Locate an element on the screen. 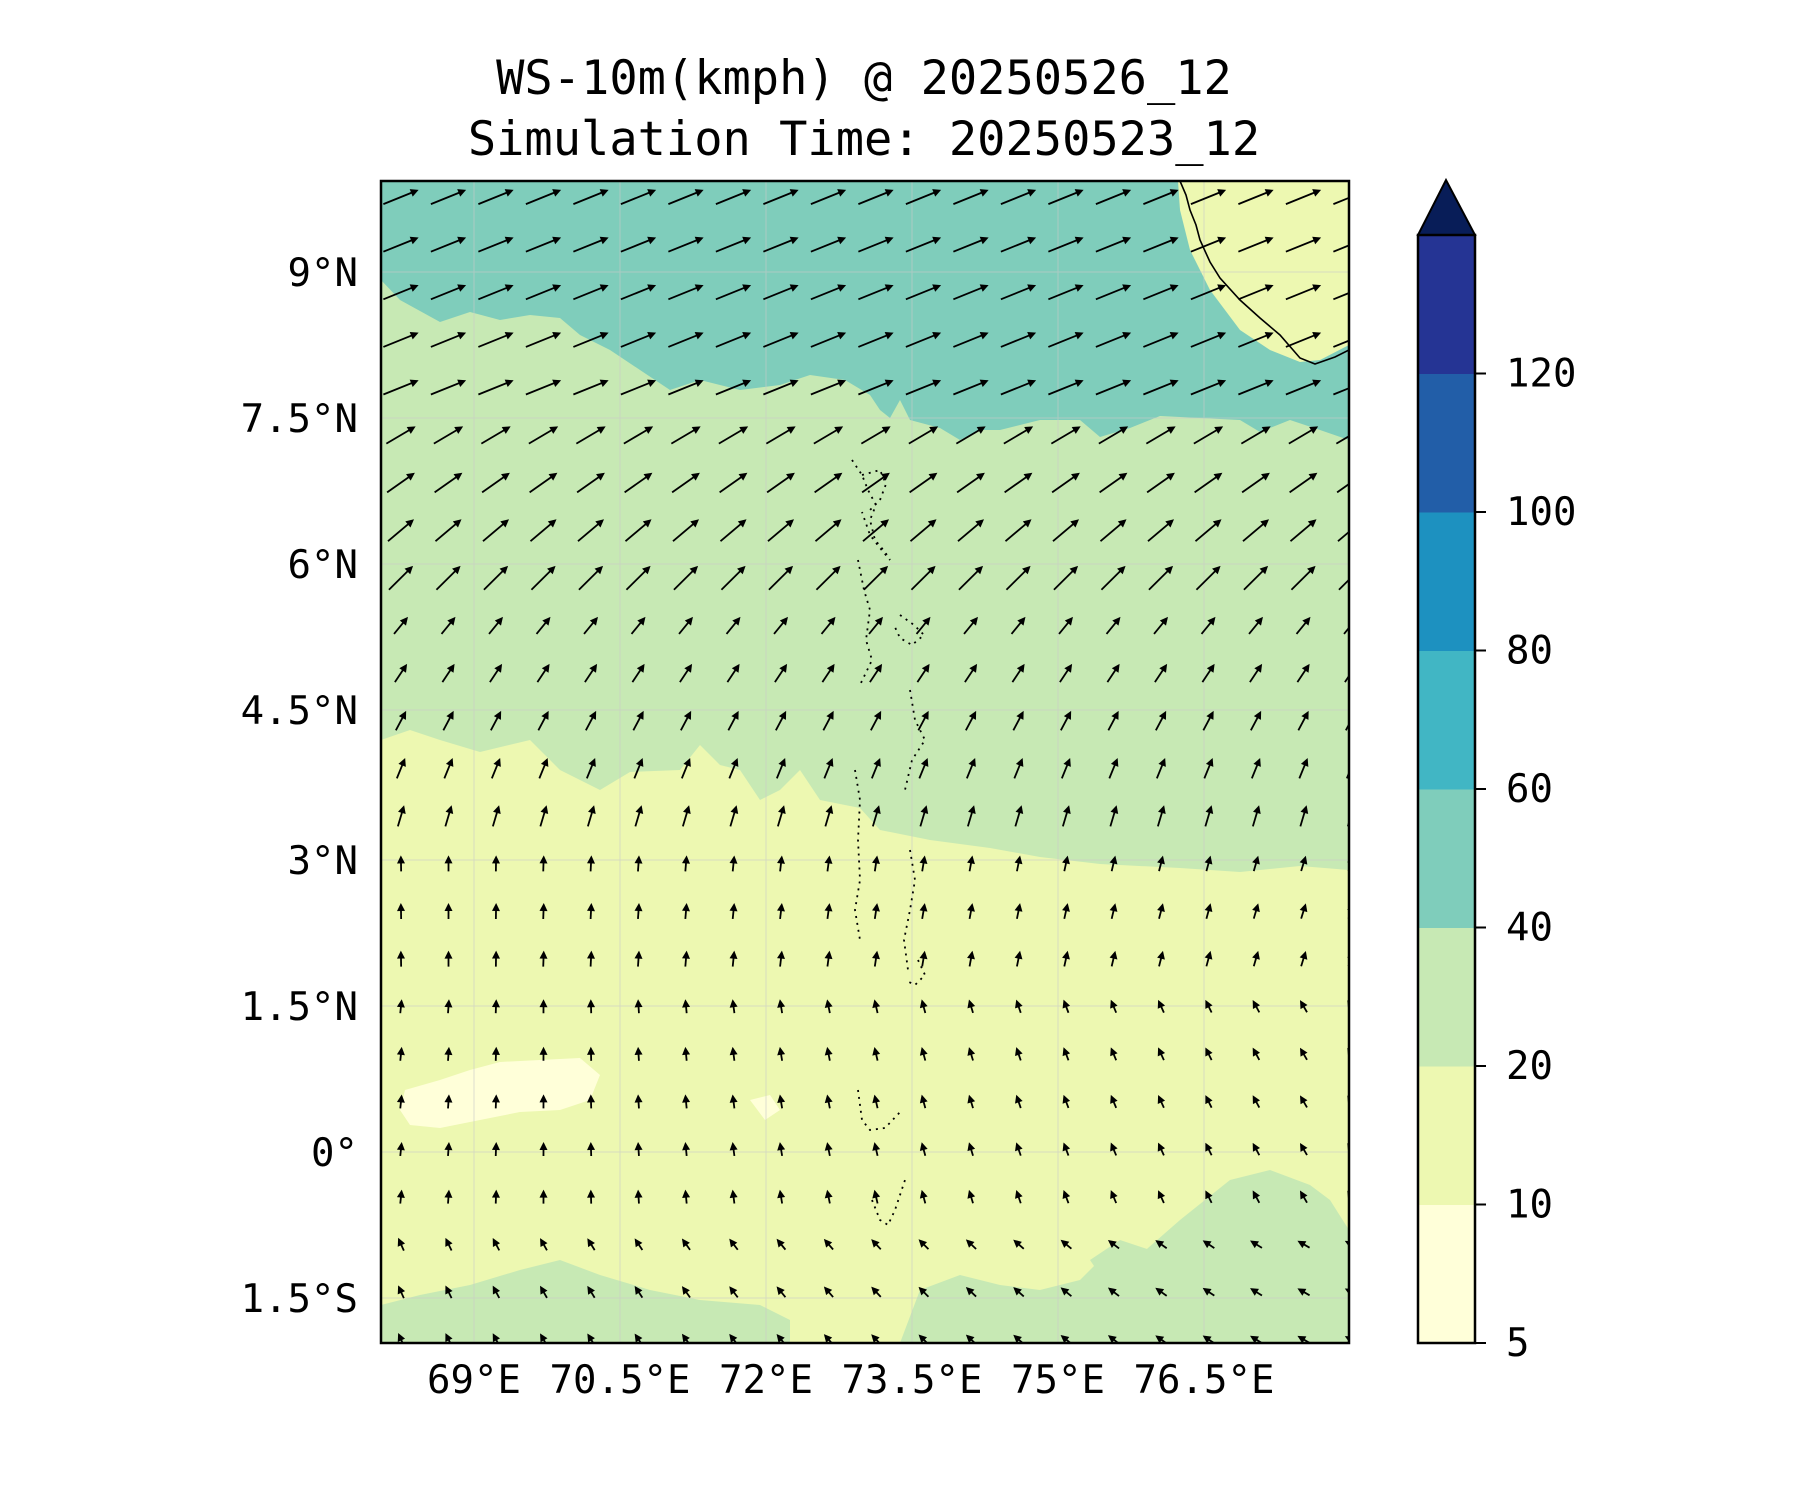 Image resolution: width=1800 pixels, height=1500 pixels. colorbar-tick-label: 20 is located at coordinates (1529, 1066).